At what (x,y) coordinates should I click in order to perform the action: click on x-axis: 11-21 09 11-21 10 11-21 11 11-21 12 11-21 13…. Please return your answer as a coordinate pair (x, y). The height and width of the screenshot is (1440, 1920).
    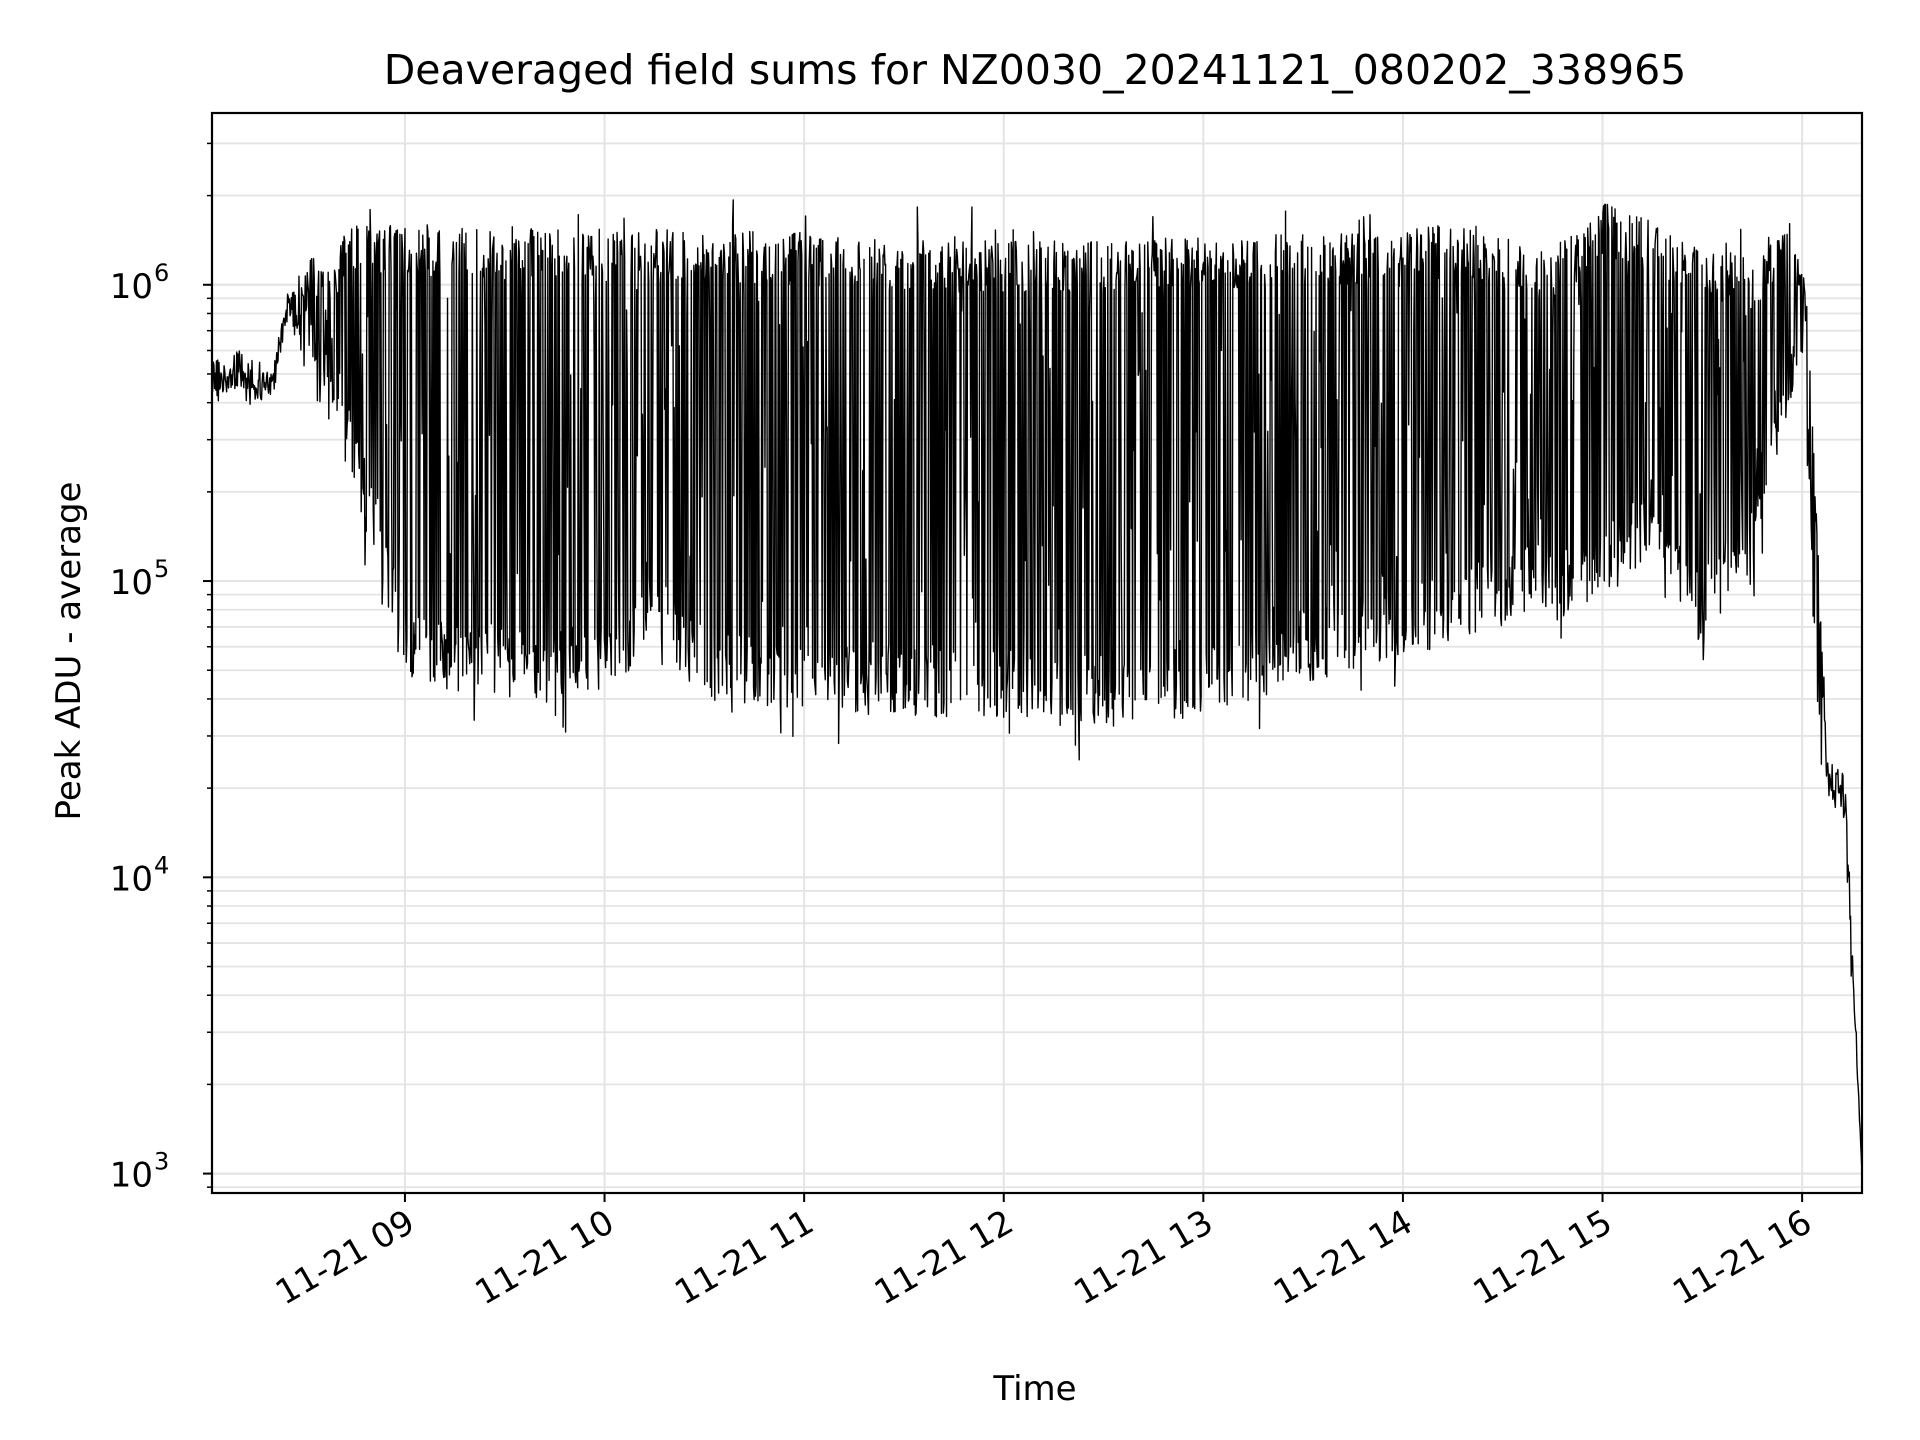
    Looking at the image, I should click on (1044, 1253).